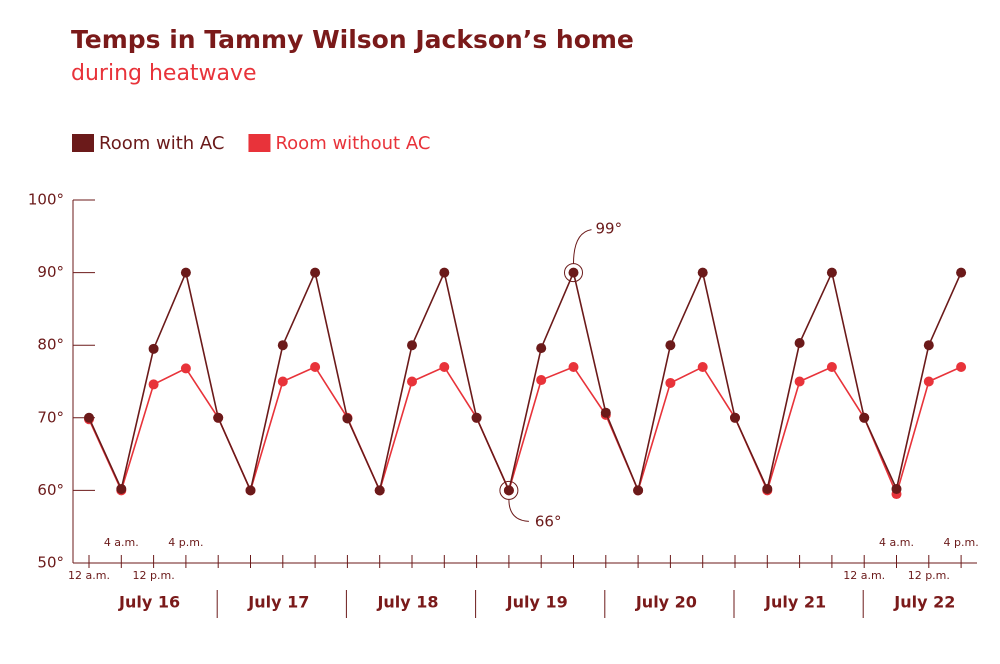 The image size is (1000, 664). What do you see at coordinates (50, 345) in the screenshot?
I see `y-tick-label: 80°` at bounding box center [50, 345].